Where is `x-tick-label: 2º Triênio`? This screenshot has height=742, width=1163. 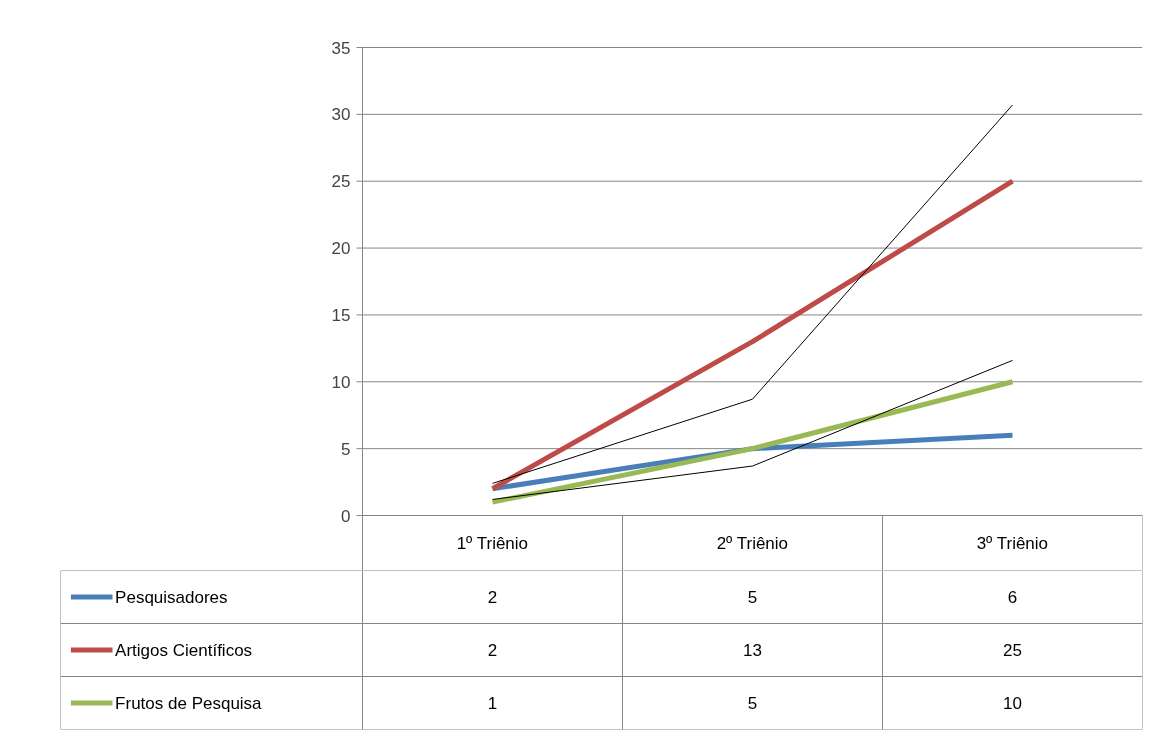 x-tick-label: 2º Triênio is located at coordinates (752, 543).